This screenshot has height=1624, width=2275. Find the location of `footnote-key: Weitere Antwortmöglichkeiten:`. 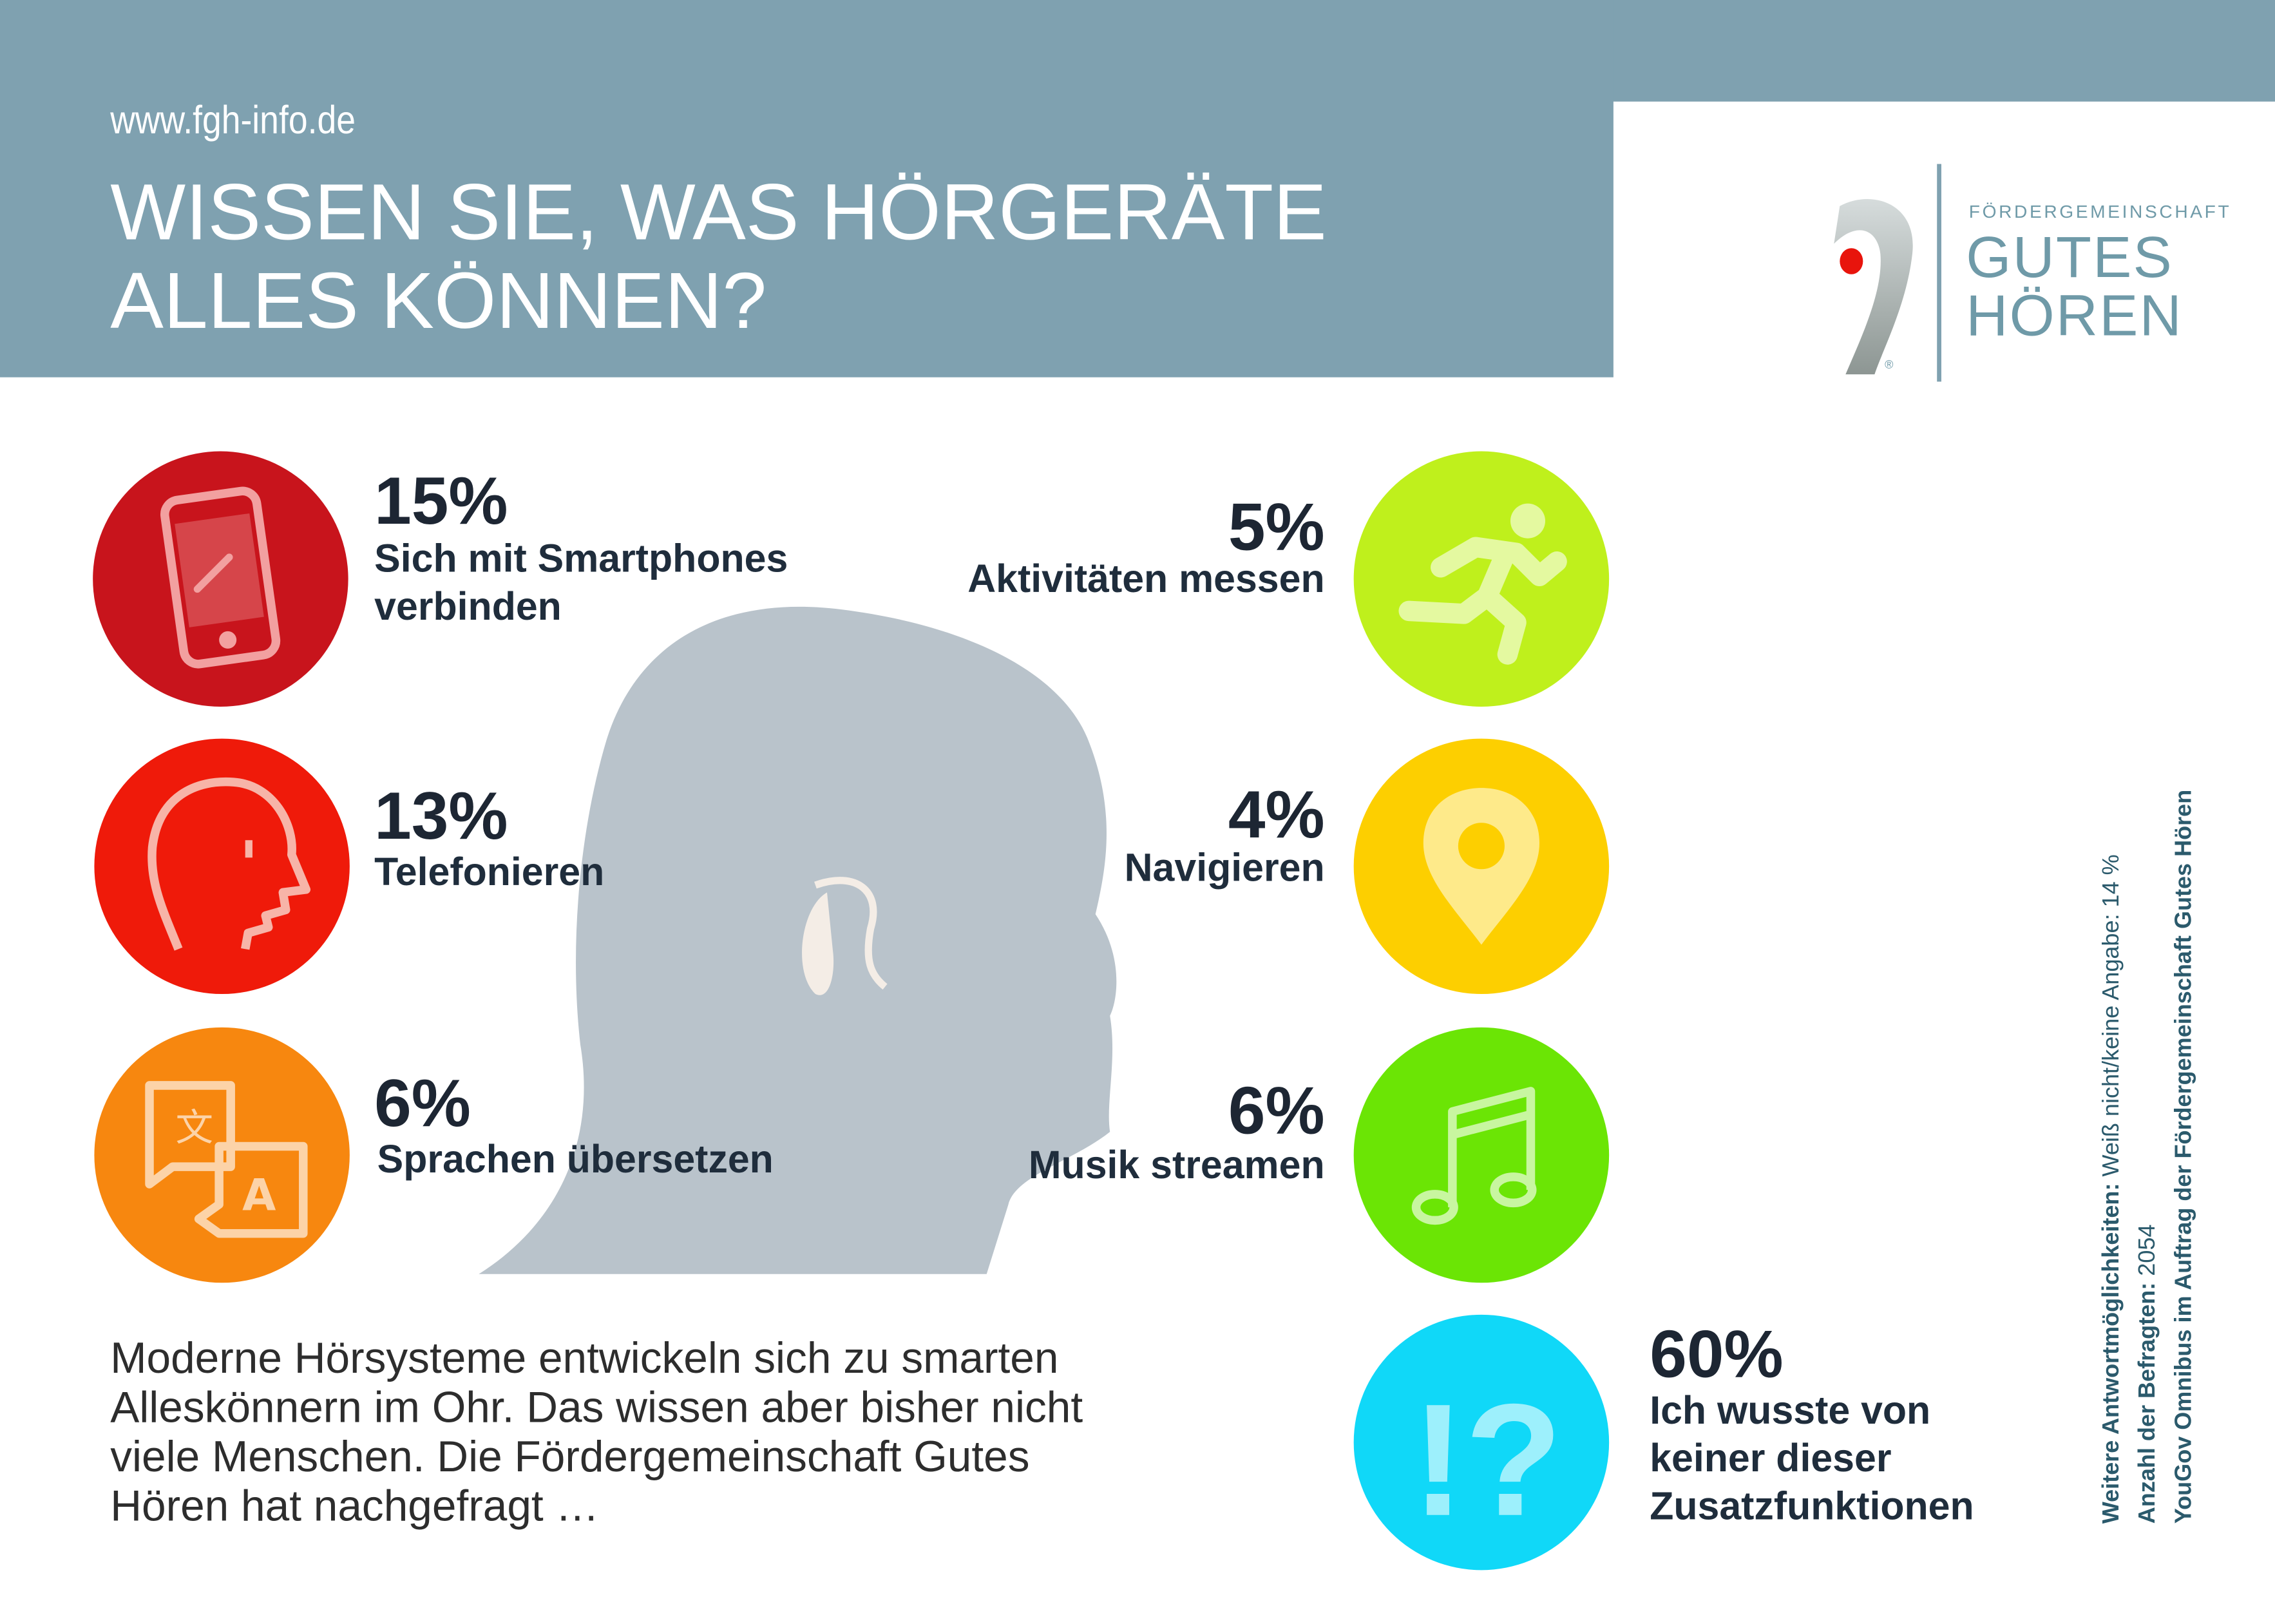

footnote-key: Weitere Antwortmöglichkeiten: is located at coordinates (2111, 1353).